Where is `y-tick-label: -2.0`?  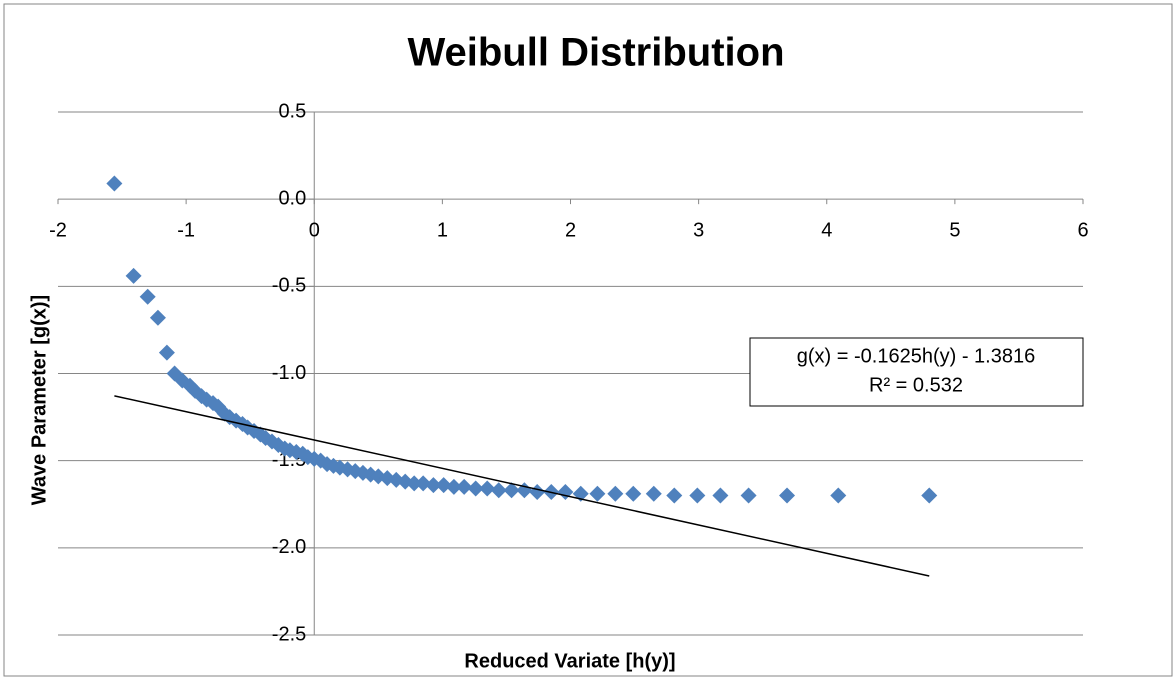
y-tick-label: -2.0 is located at coordinates (289, 547).